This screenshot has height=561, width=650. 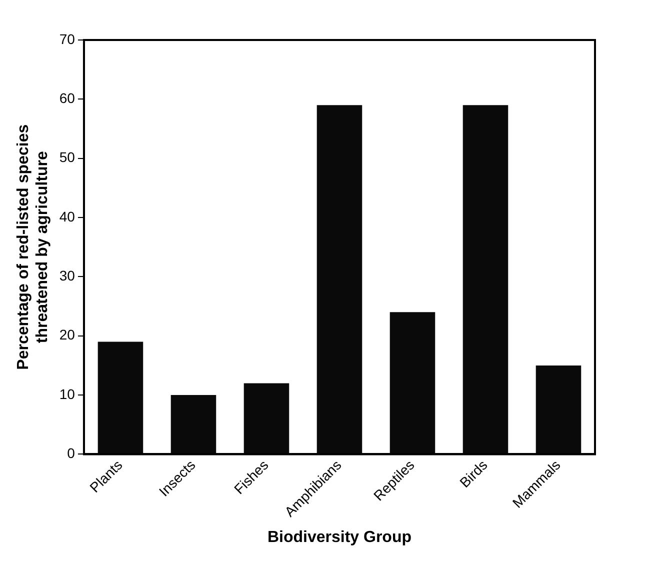 What do you see at coordinates (67, 394) in the screenshot?
I see `y-tick-label: 10` at bounding box center [67, 394].